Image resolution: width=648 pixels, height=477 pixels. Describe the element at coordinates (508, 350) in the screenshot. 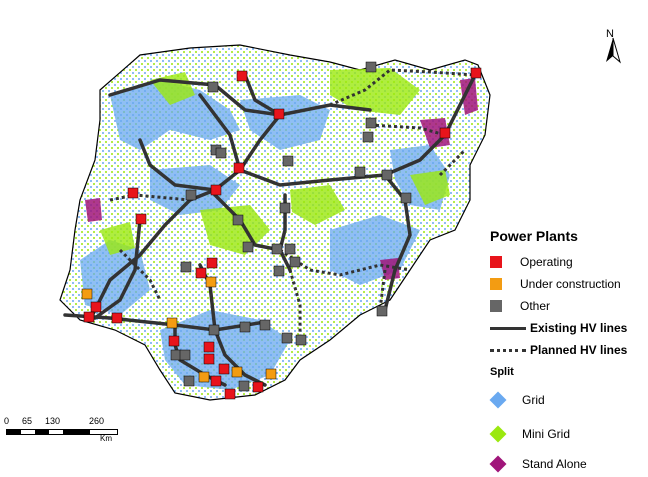

I see `planned-line-swatch` at that location.